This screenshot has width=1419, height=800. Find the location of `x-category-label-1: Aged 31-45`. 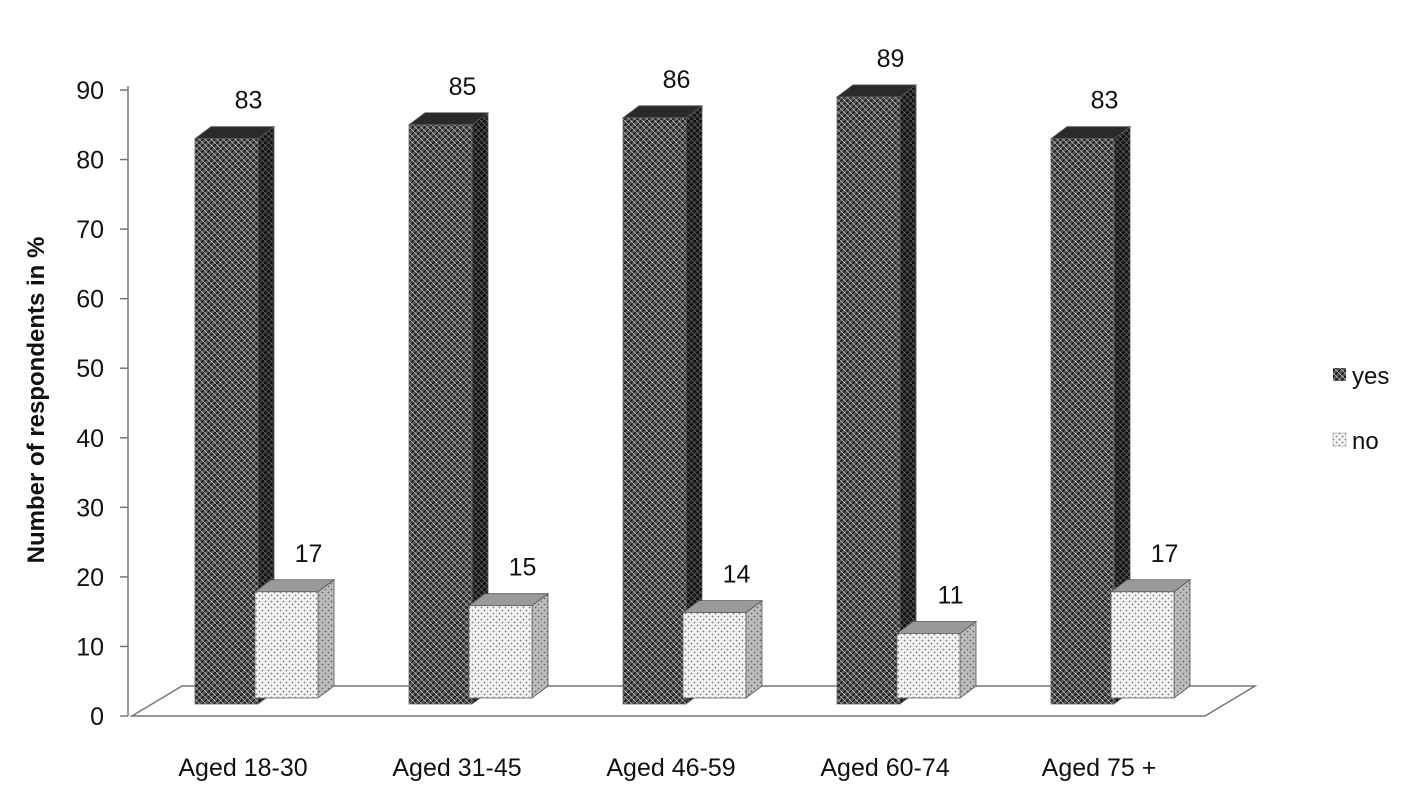

x-category-label-1: Aged 31-45 is located at coordinates (456, 768).